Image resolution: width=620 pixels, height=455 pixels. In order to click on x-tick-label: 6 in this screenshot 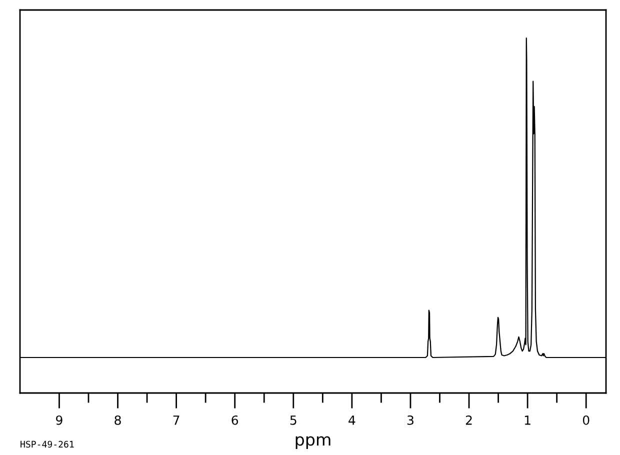, I will do `click(235, 420)`.